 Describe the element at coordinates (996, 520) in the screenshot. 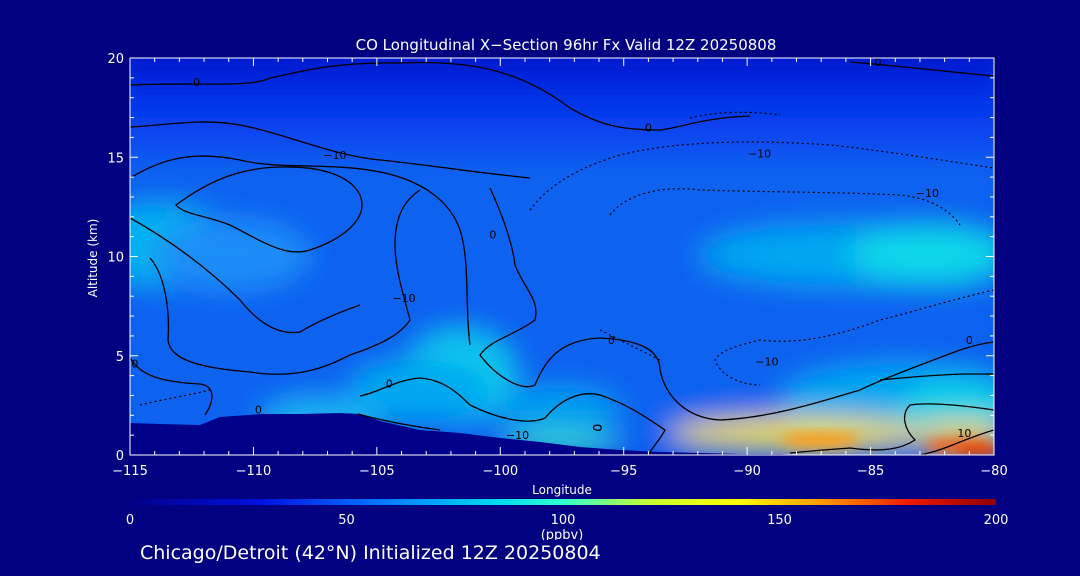

I see `colorbar-tick-label: 200` at that location.